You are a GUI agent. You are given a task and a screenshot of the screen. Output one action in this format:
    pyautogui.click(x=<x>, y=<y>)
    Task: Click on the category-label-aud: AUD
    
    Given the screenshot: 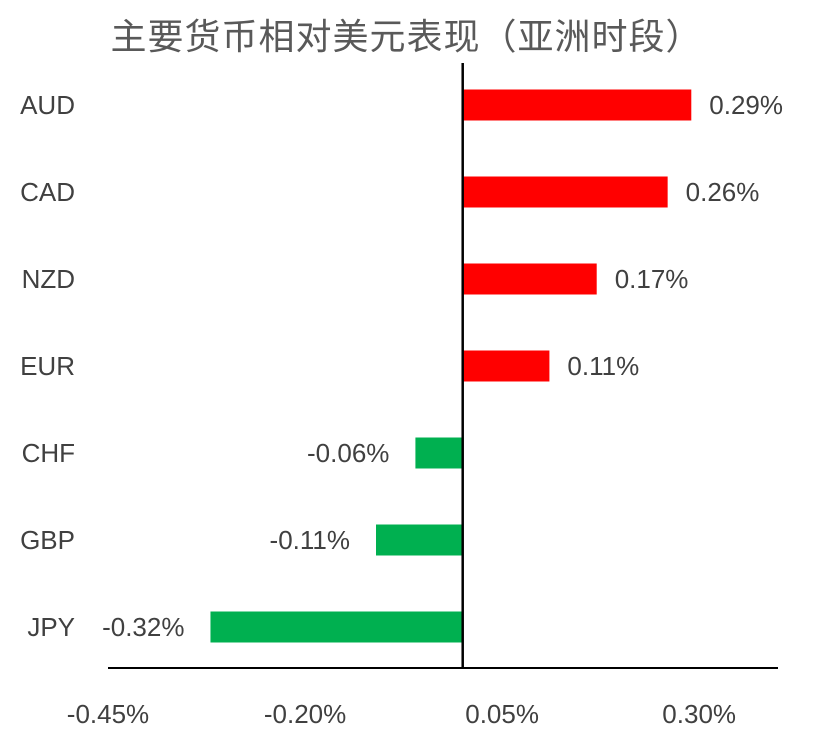 What is the action you would take?
    pyautogui.click(x=47, y=105)
    